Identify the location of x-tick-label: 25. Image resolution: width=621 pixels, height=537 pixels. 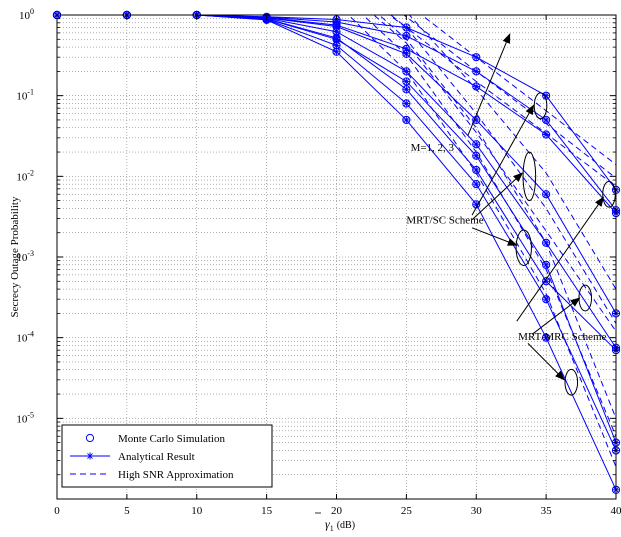
(407, 511).